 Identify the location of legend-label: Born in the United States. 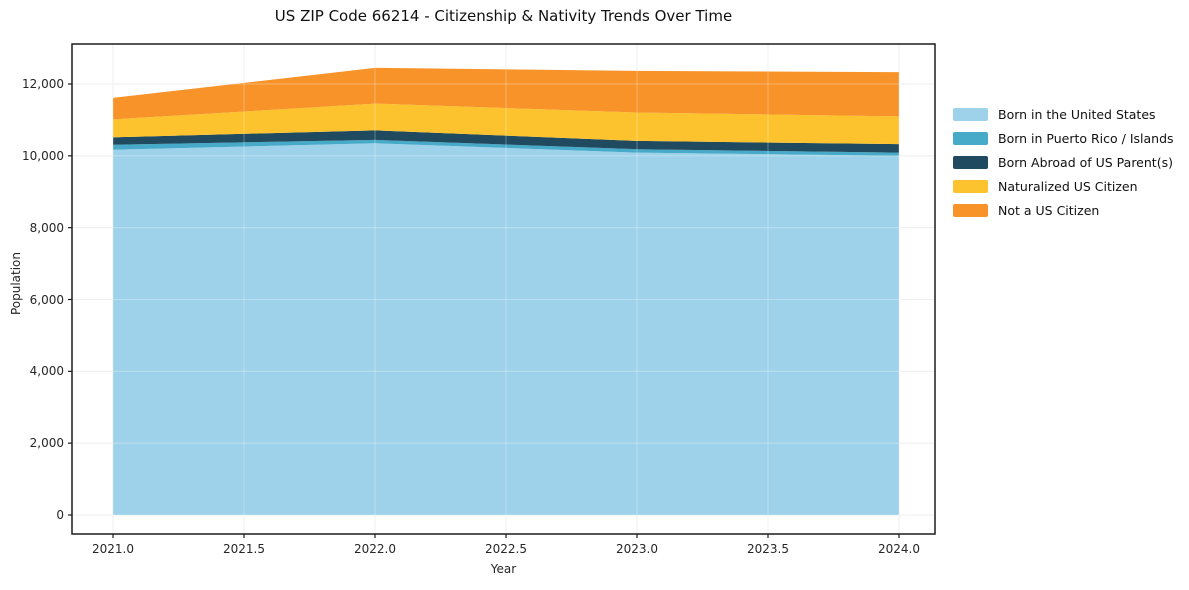
(1077, 114).